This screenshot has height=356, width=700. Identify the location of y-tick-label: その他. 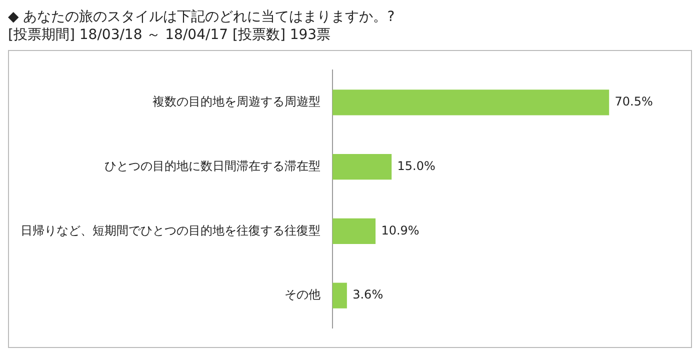
(302, 295).